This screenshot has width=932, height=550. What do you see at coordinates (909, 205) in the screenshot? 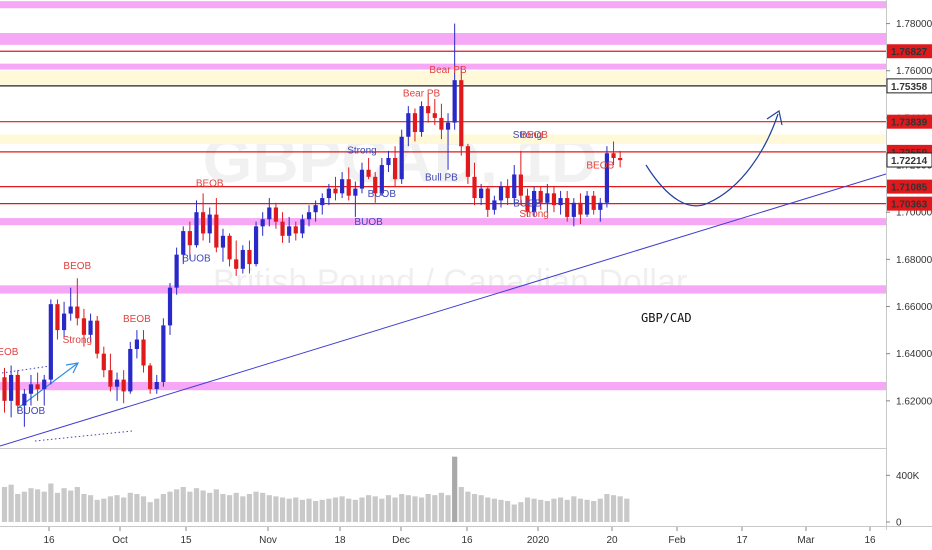
I see `svg-text: 1.70363` at bounding box center [909, 205].